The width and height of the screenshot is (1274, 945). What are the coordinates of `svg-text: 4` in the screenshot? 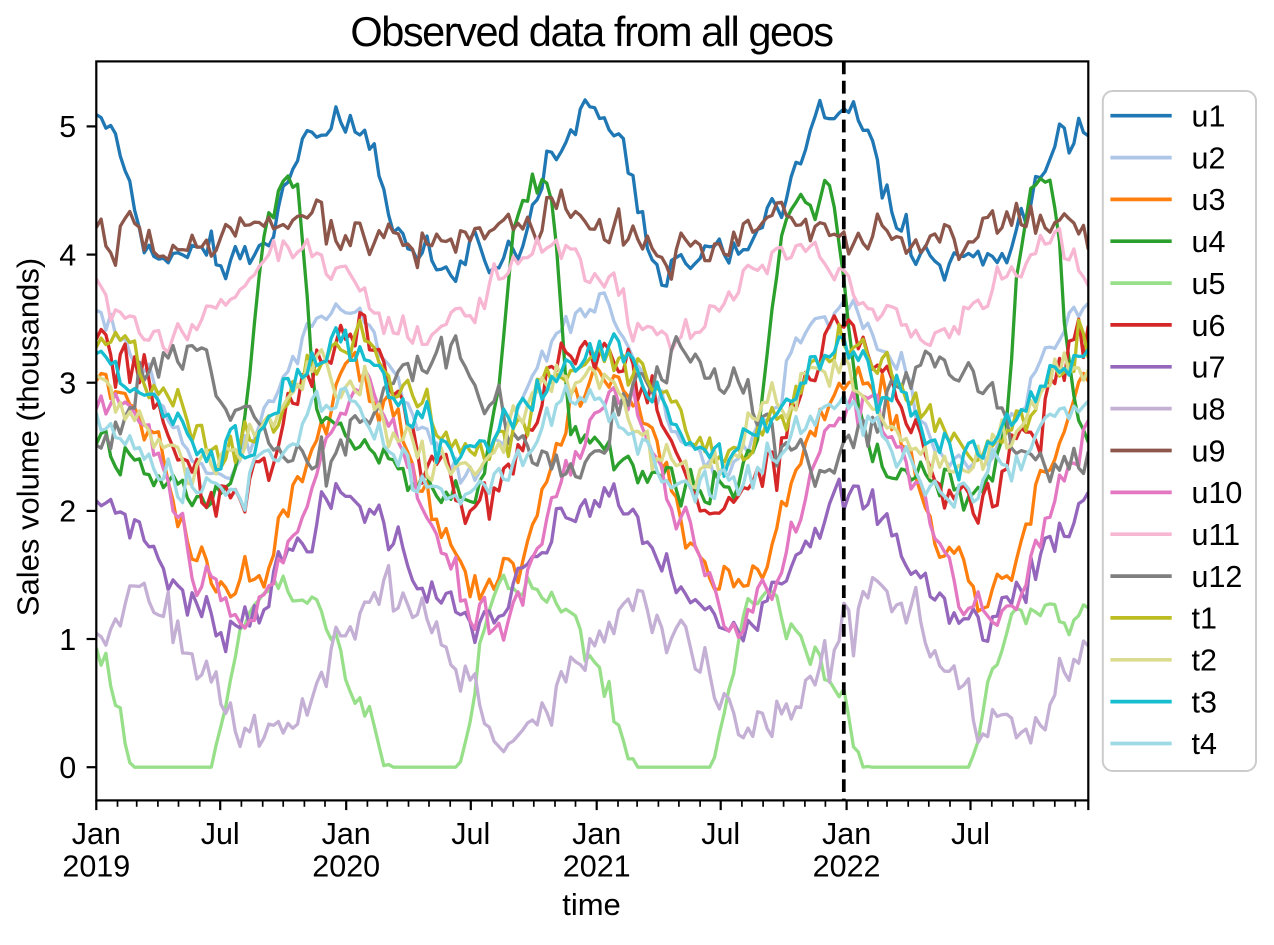 It's located at (67, 255).